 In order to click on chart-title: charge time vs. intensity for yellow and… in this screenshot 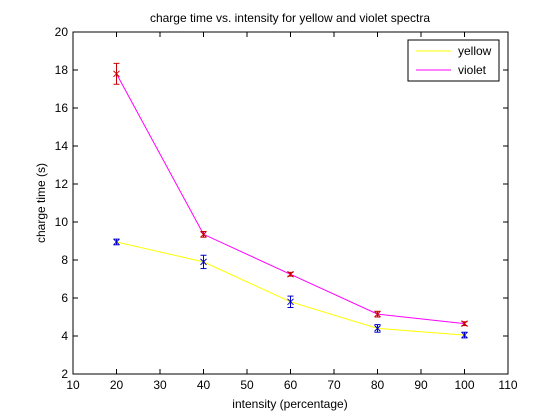, I will do `click(290, 18)`.